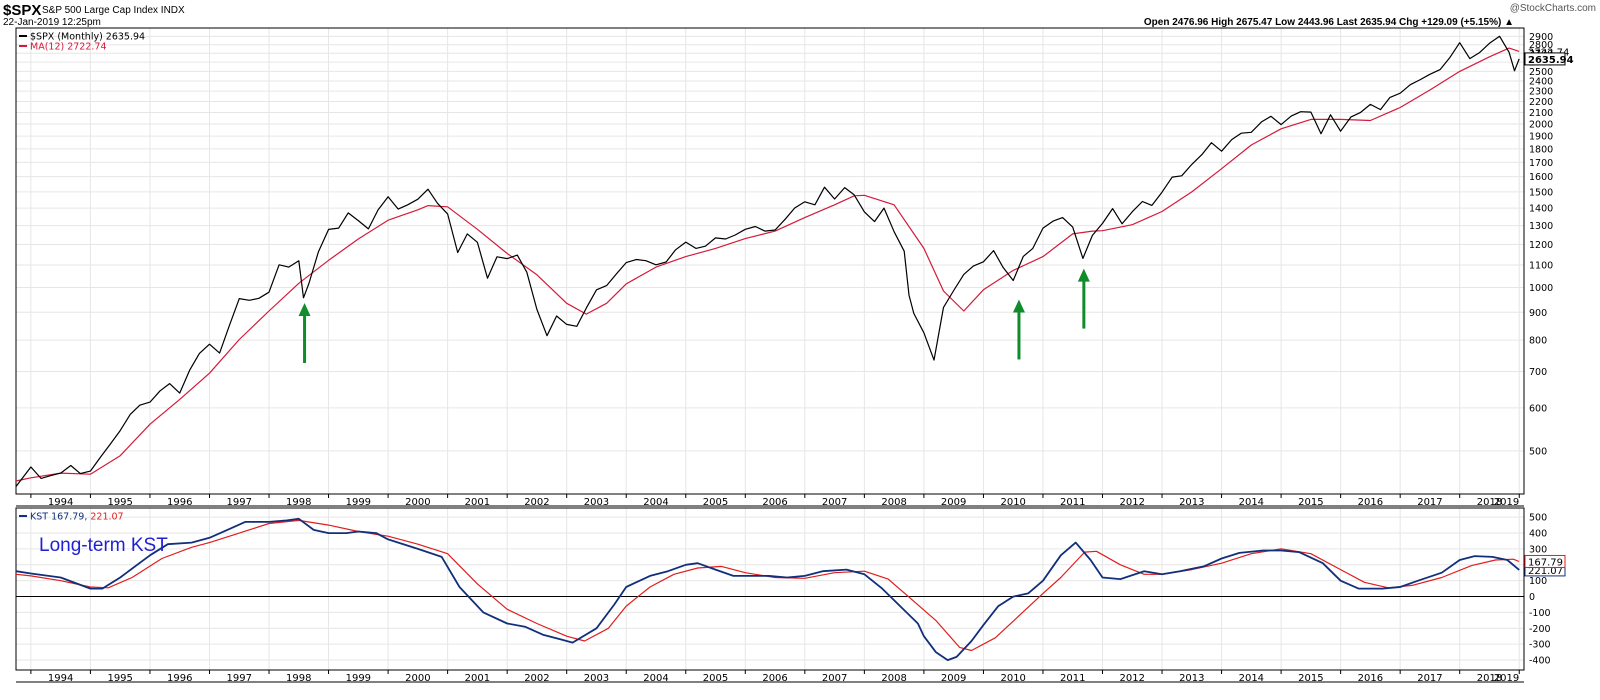 This screenshot has width=1600, height=700. I want to click on y-tick-label: 100, so click(1538, 581).